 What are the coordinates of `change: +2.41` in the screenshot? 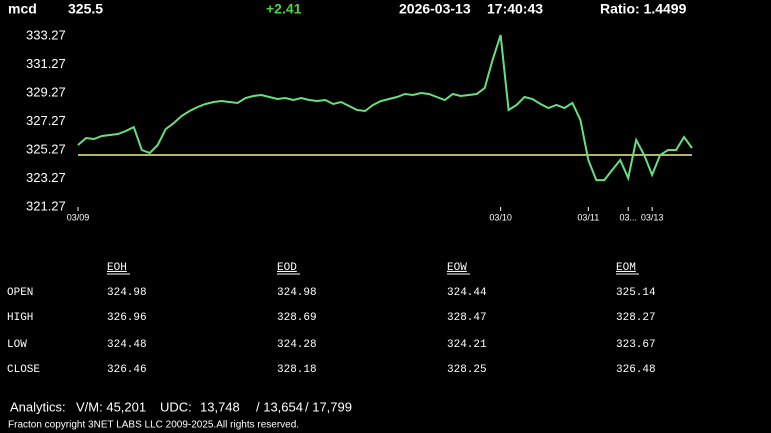 It's located at (284, 9).